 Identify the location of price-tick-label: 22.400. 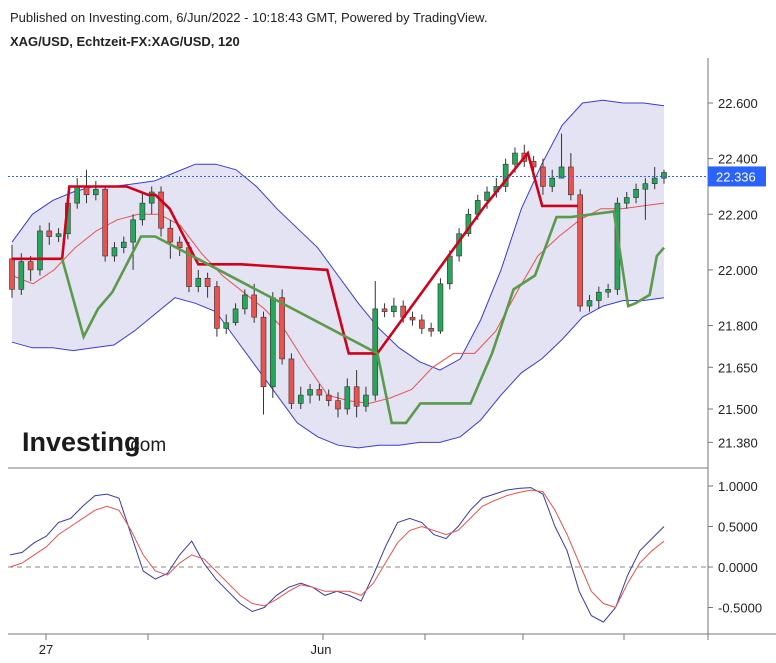
(738, 159).